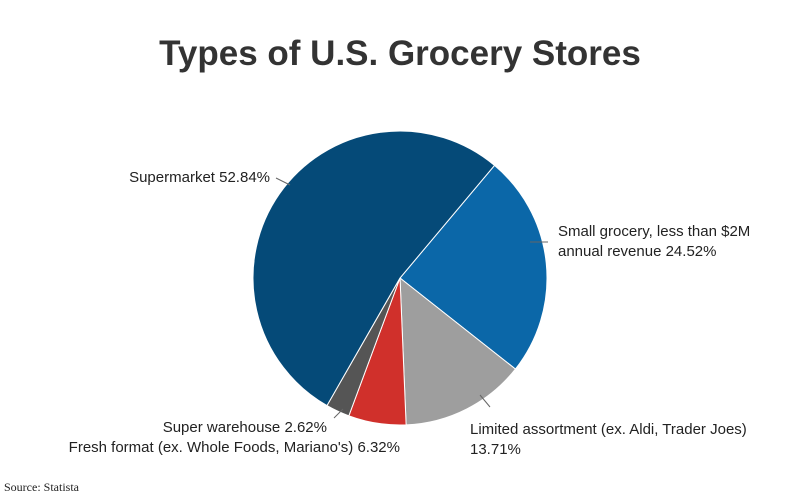  What do you see at coordinates (691, 251) in the screenshot?
I see `value-label: 24.52%` at bounding box center [691, 251].